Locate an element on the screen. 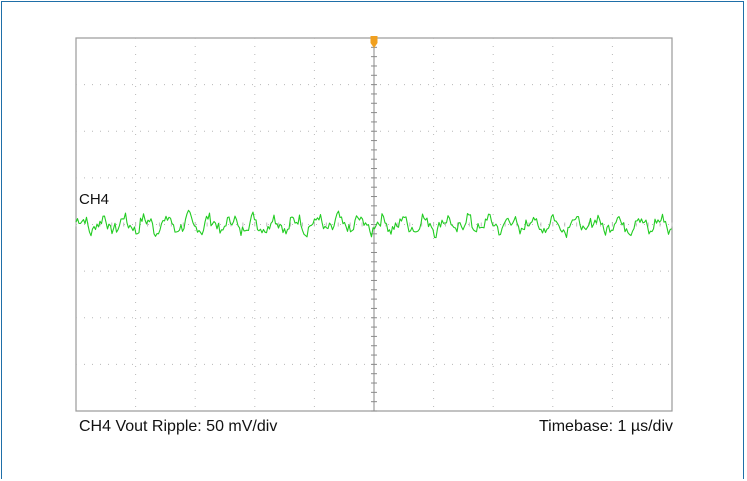 The height and width of the screenshot is (481, 747). trigger-marker-group is located at coordinates (374, 42).